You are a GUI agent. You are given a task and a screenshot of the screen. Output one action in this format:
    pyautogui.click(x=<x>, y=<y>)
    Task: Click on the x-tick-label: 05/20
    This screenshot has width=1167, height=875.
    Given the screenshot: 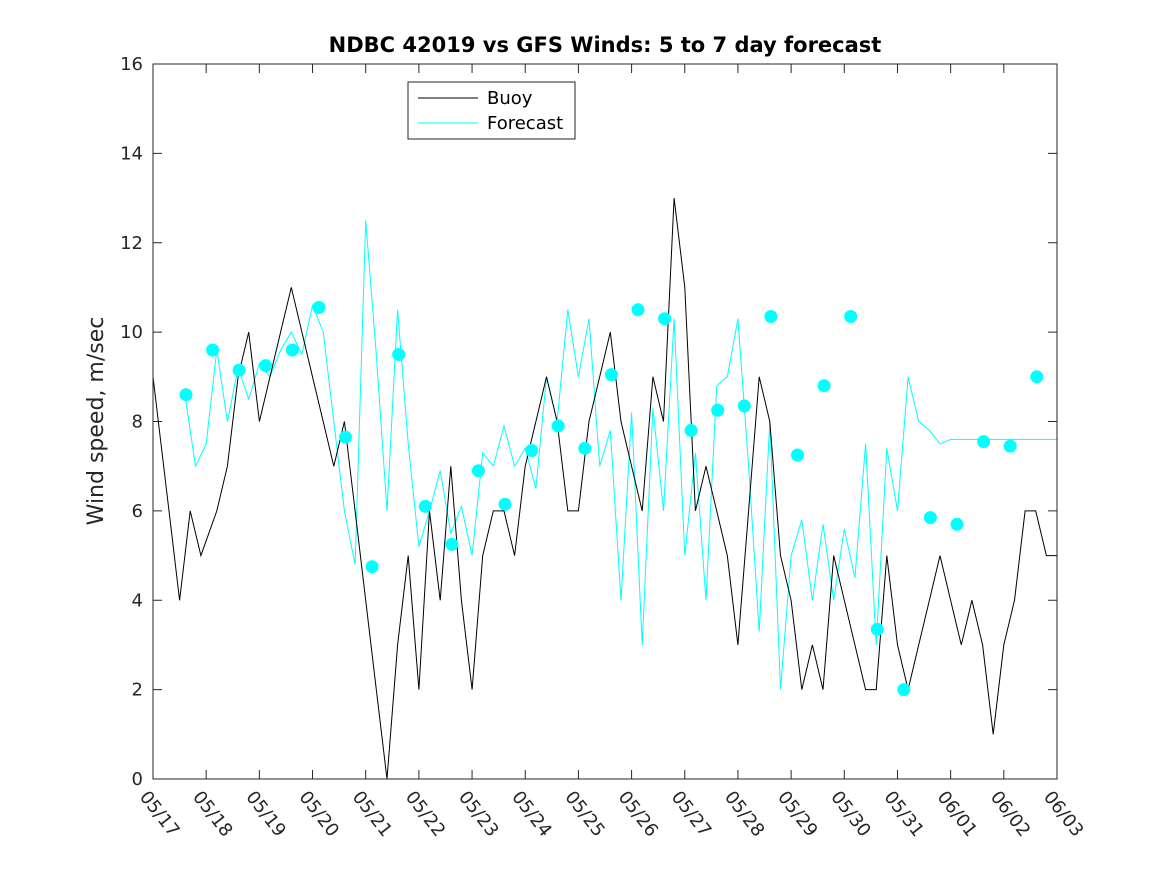 What is the action you would take?
    pyautogui.click(x=319, y=814)
    